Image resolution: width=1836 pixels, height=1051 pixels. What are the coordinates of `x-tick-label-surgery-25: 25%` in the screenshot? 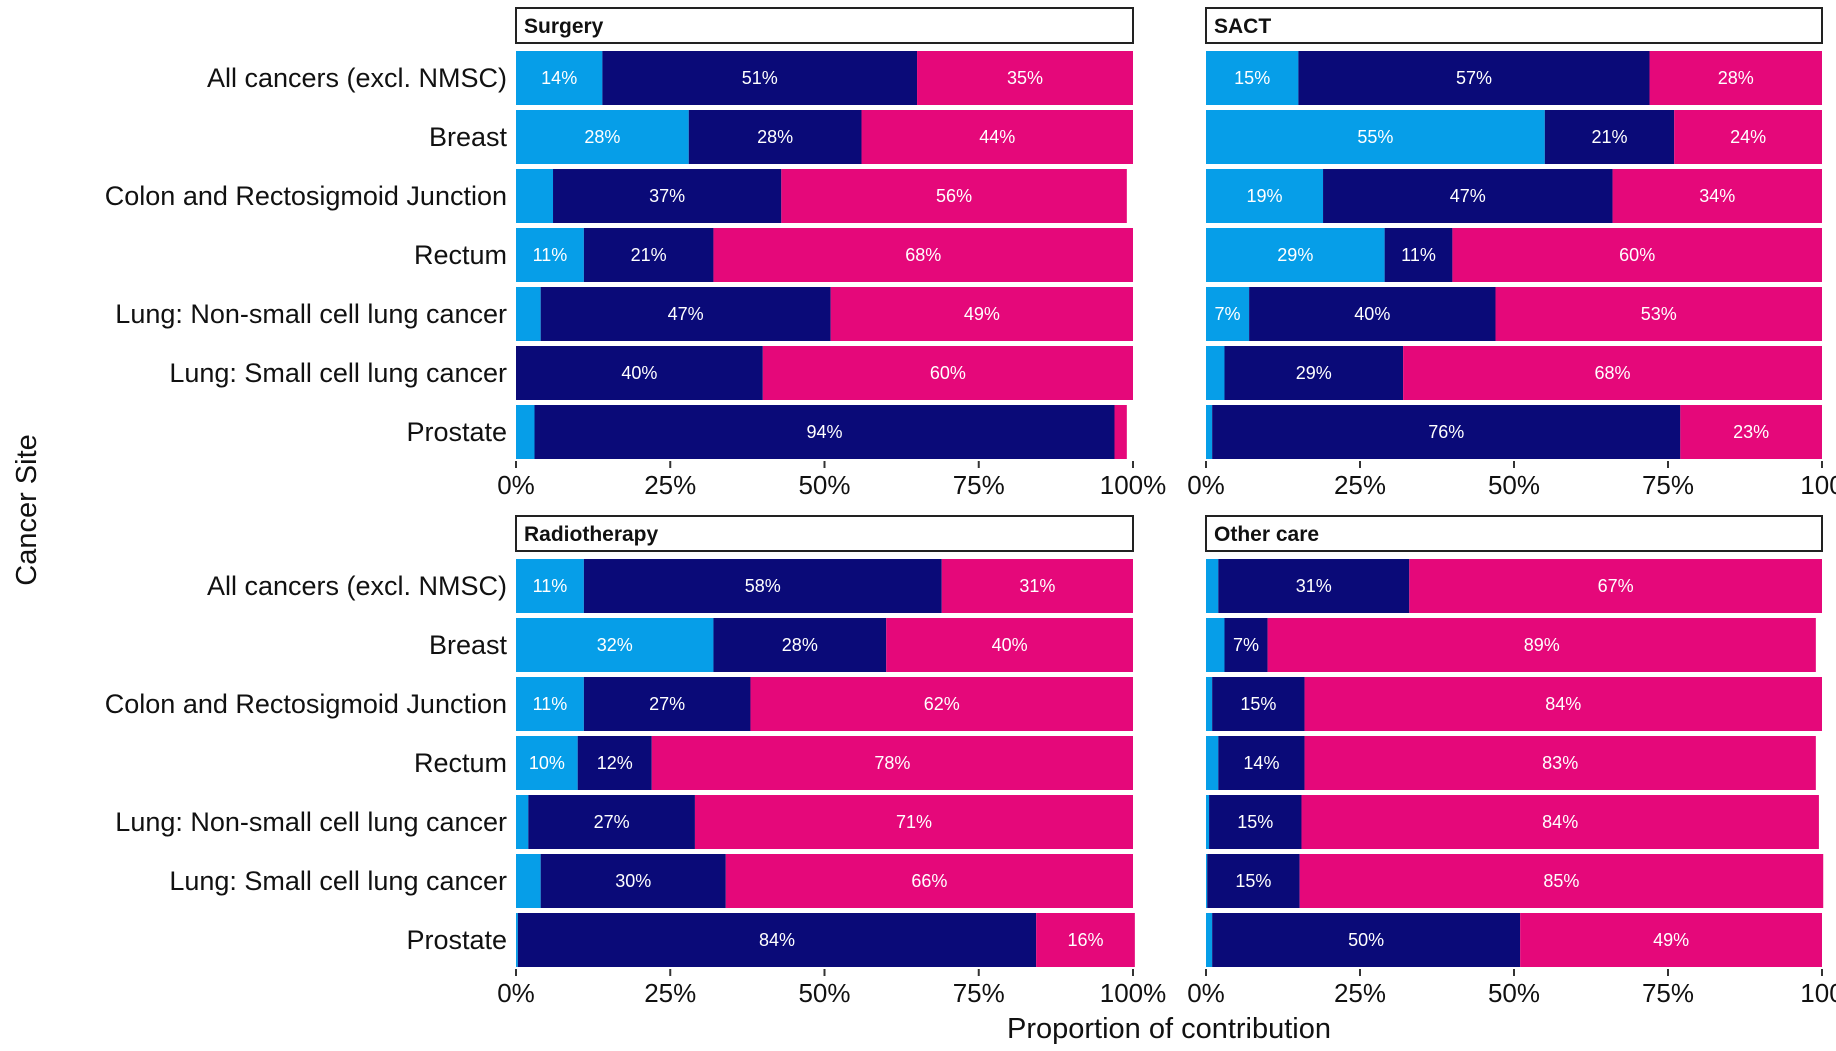 It's located at (670, 485).